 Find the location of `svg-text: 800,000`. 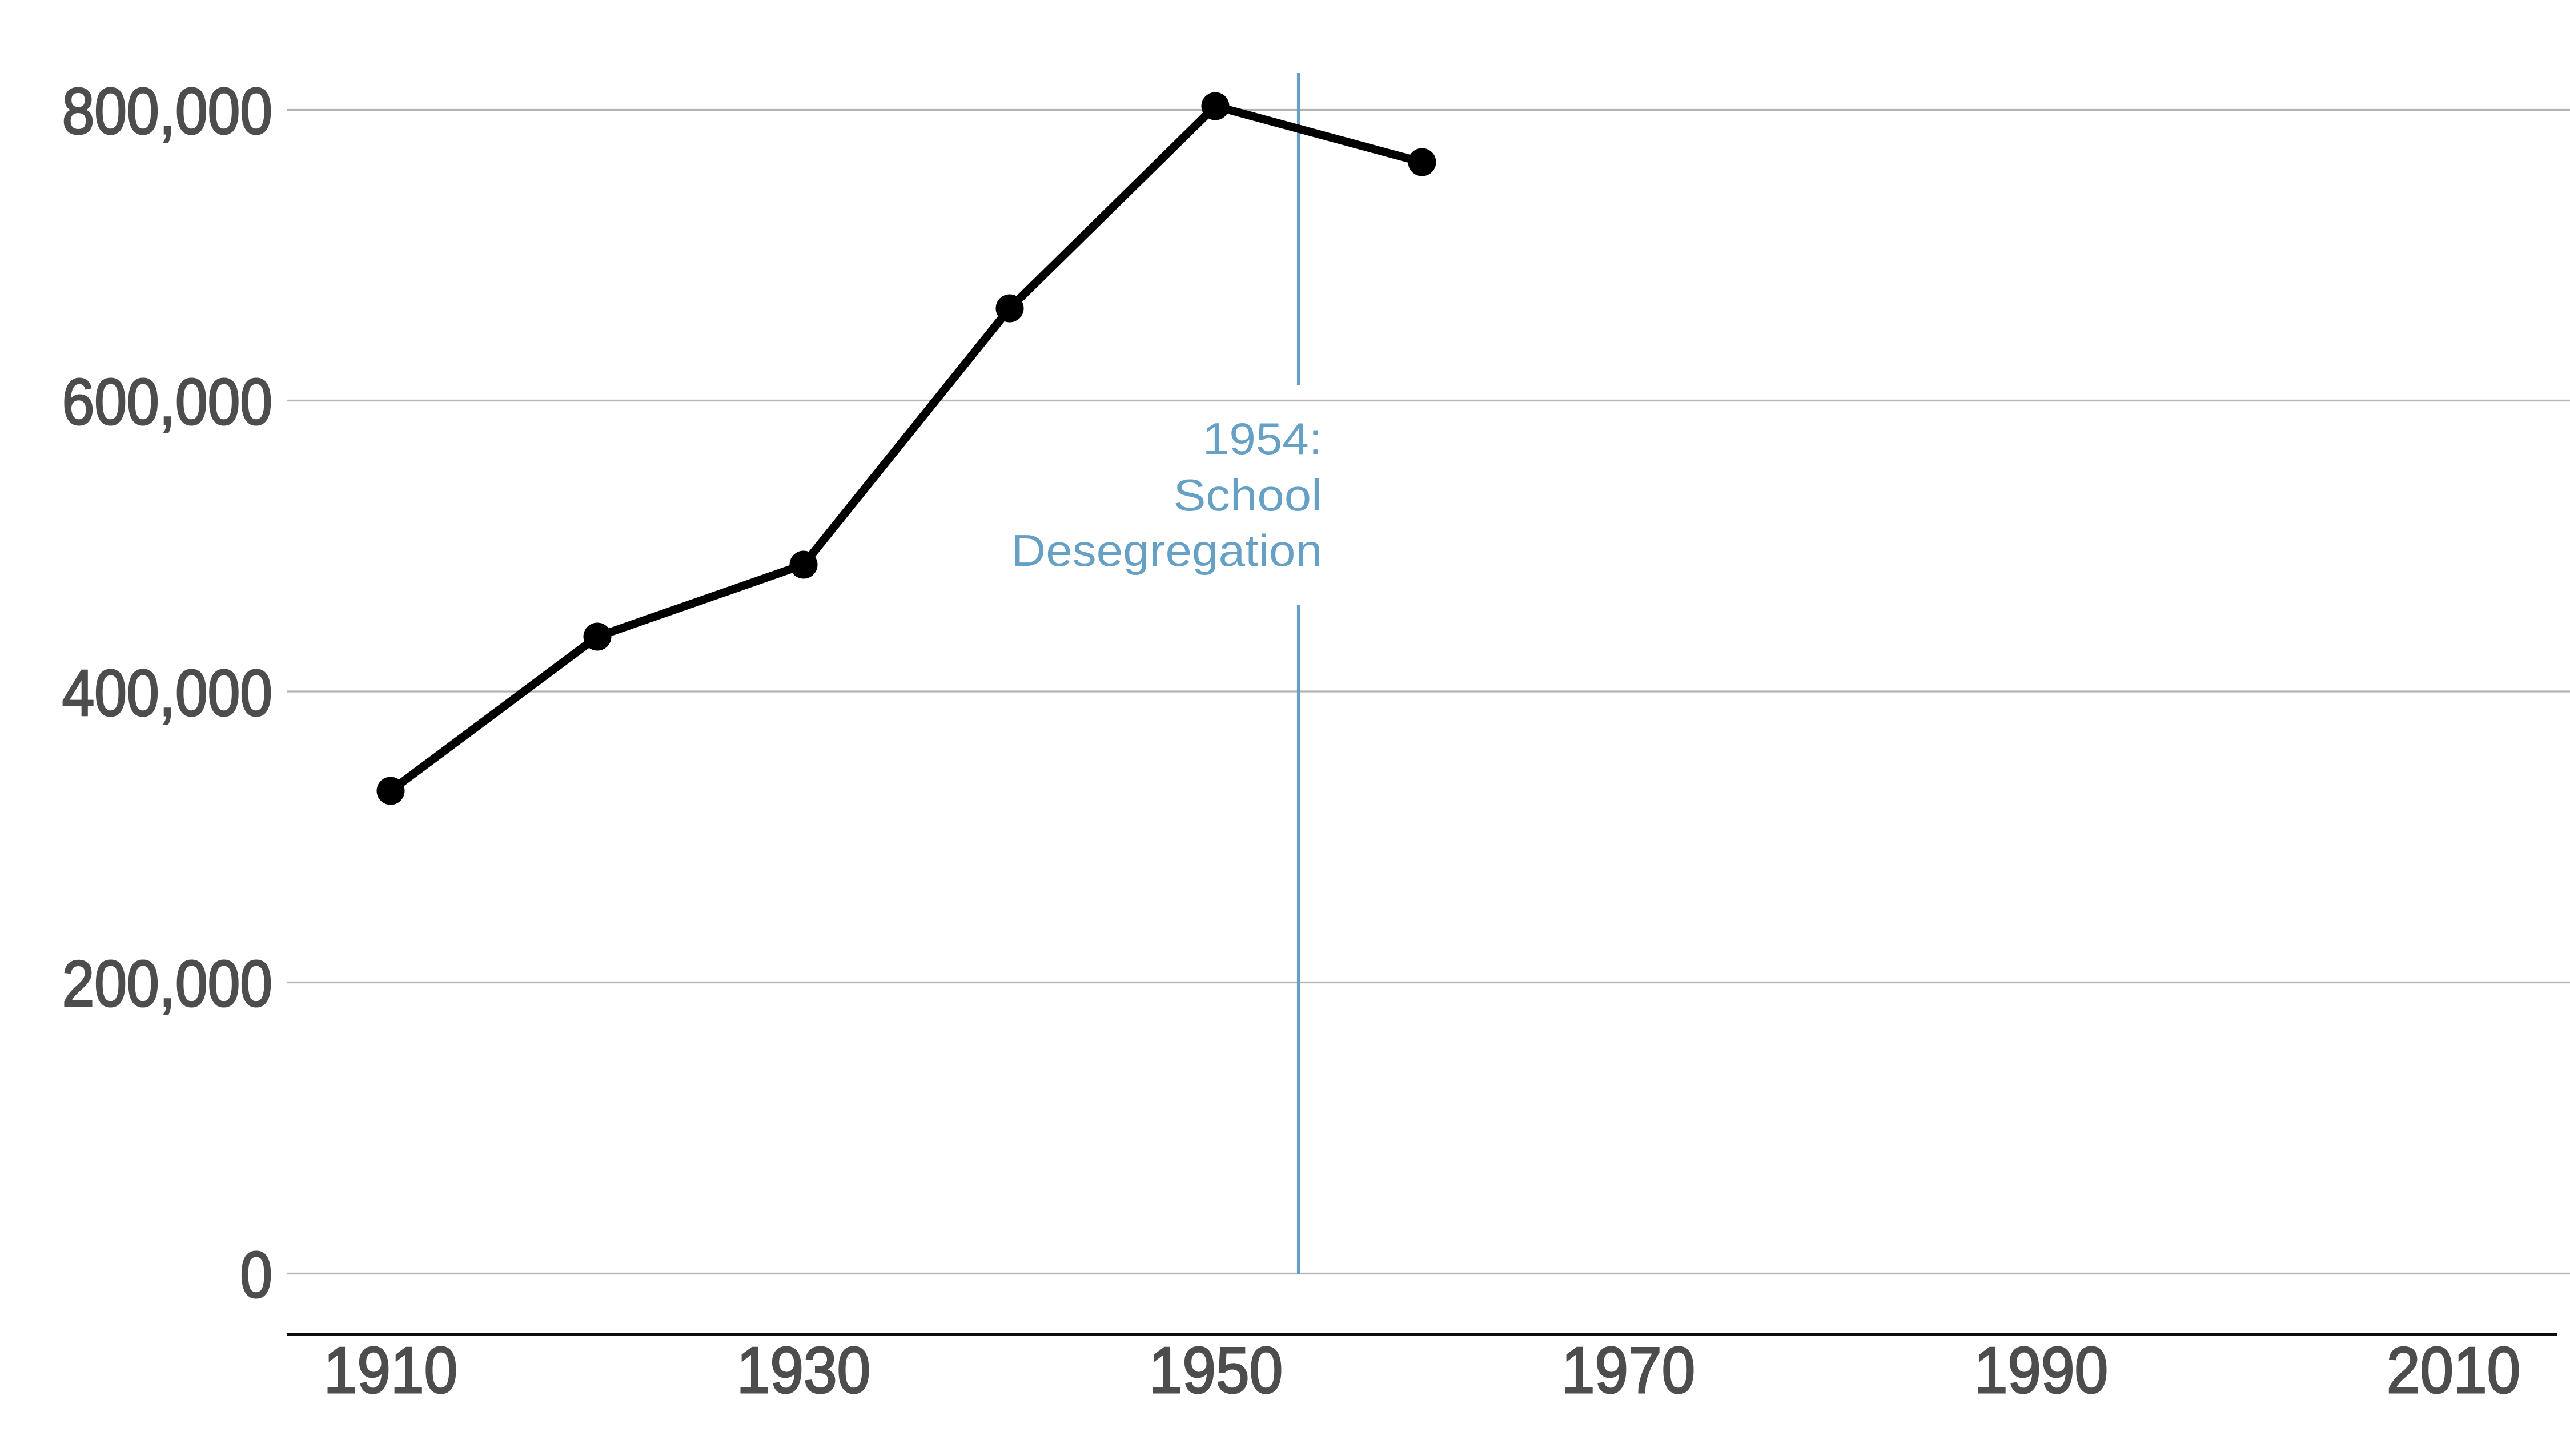

svg-text: 800,000 is located at coordinates (167, 111).